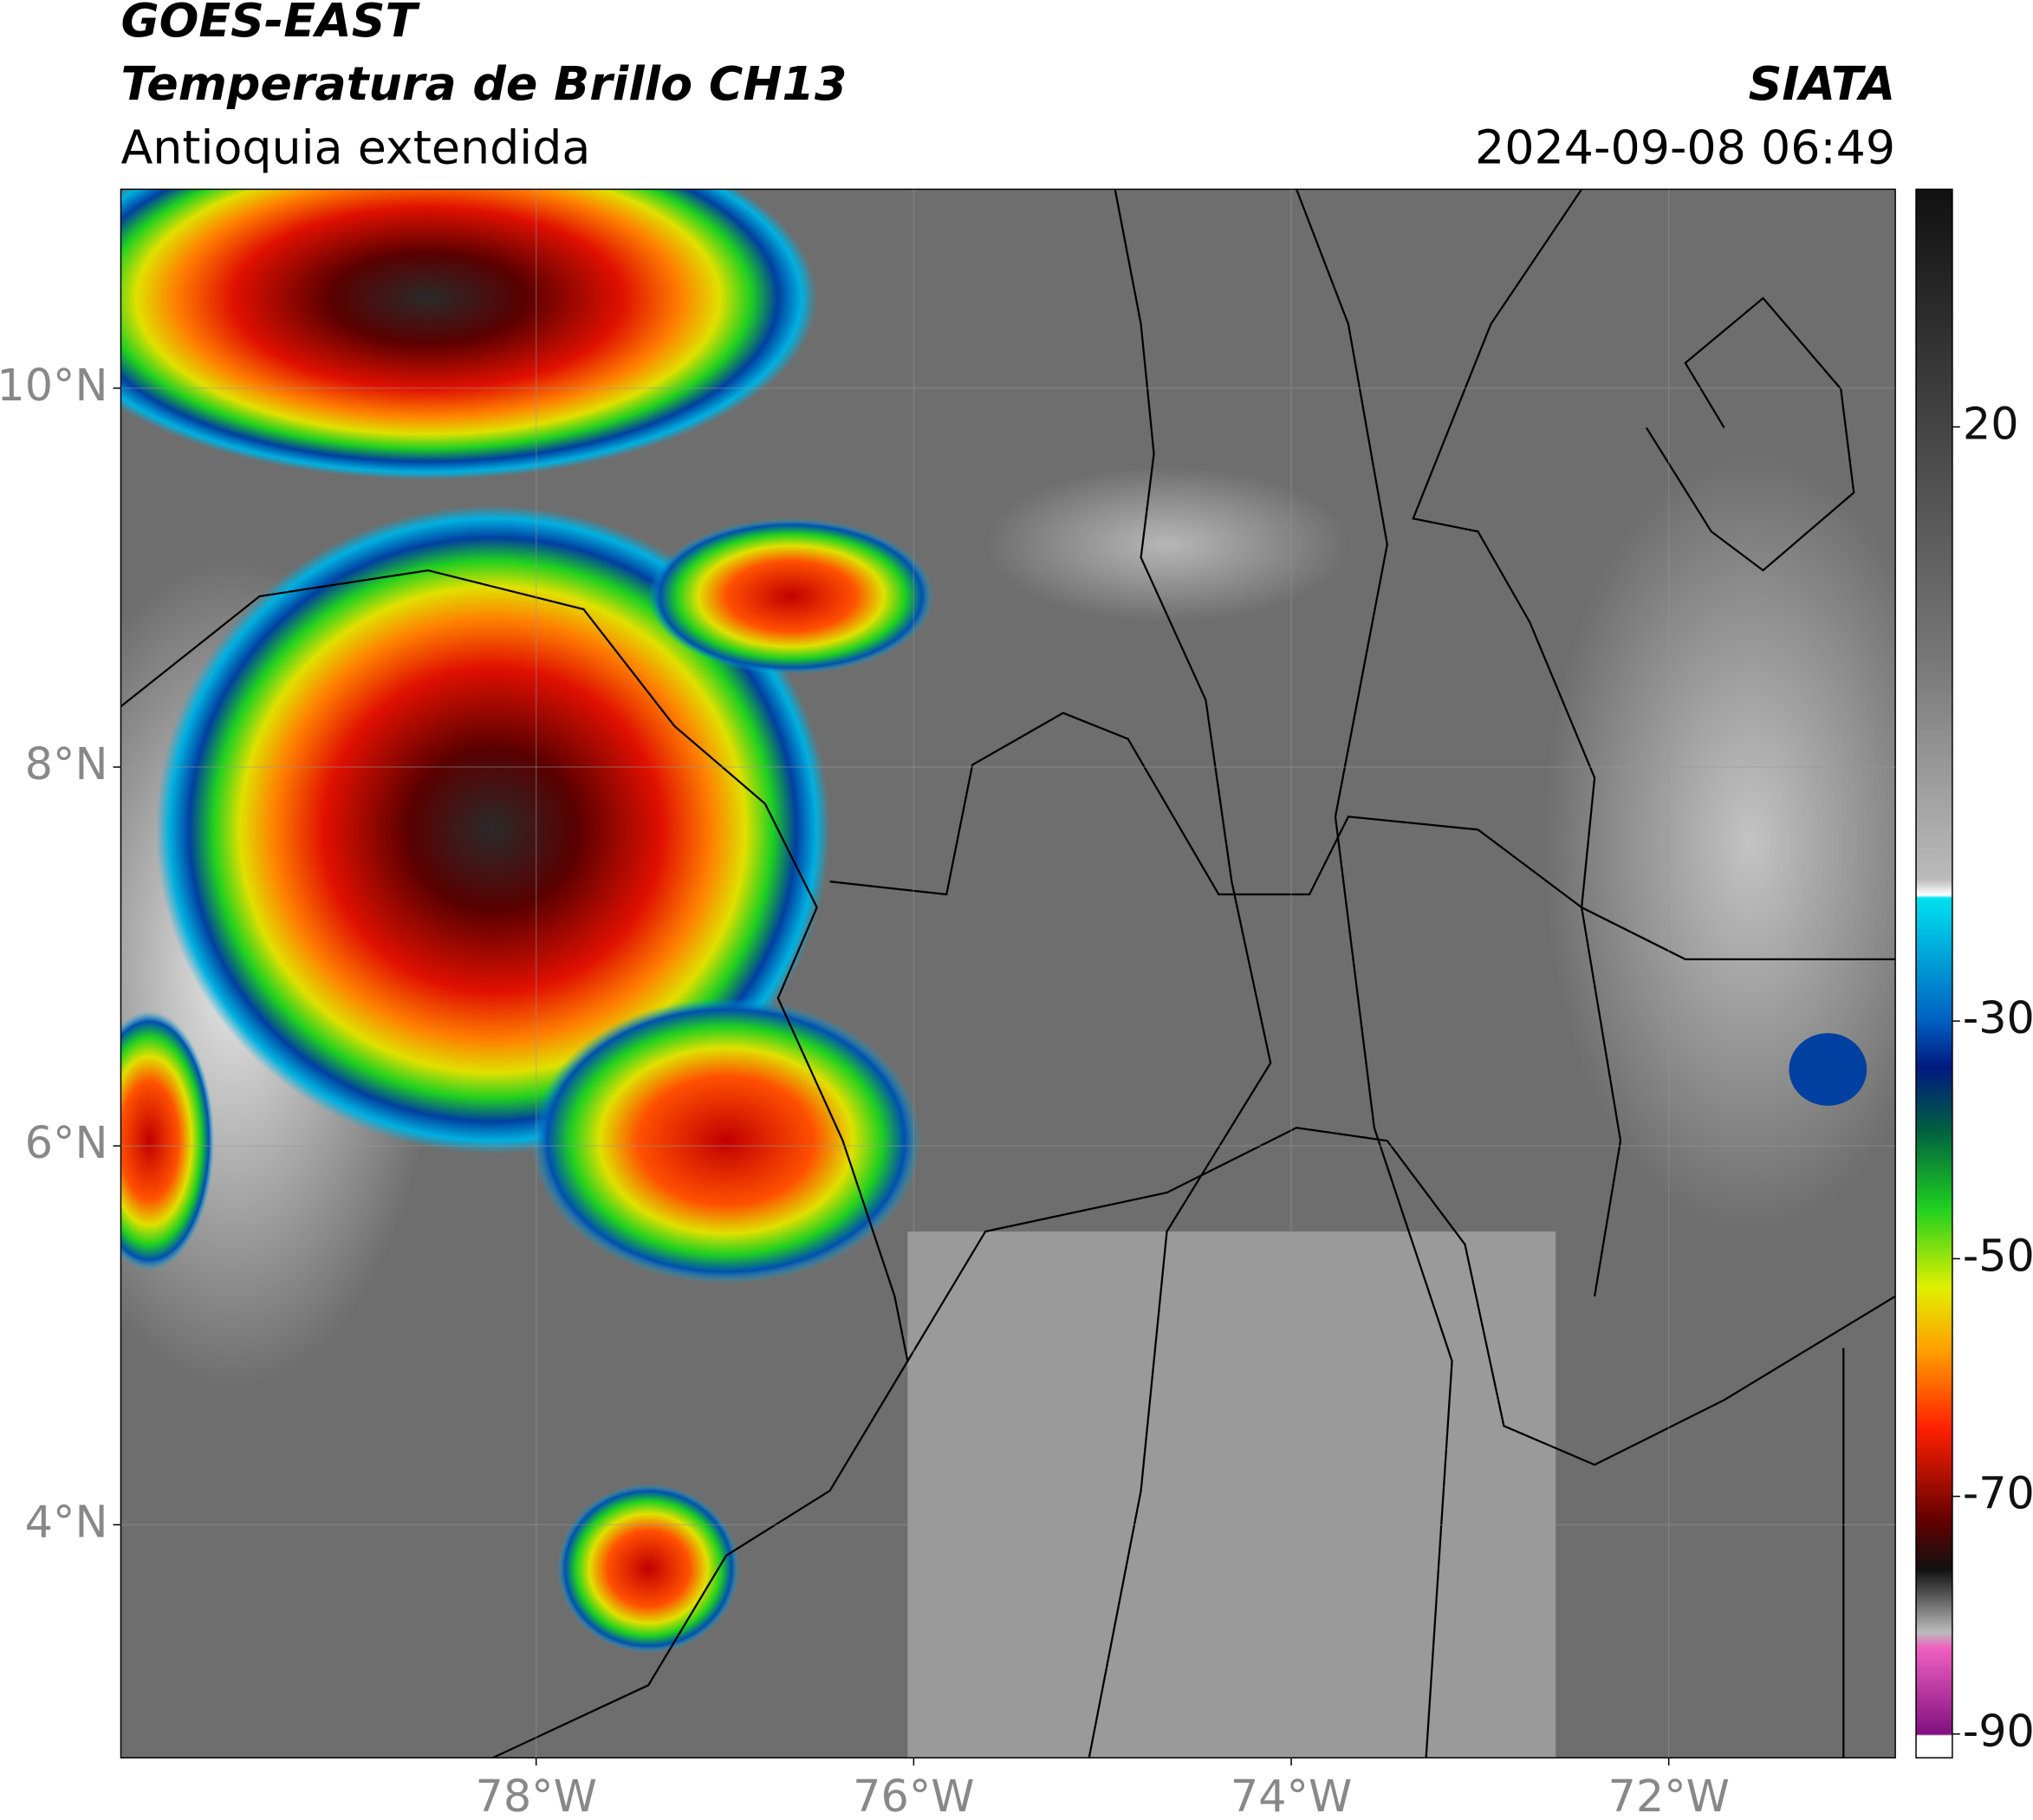  I want to click on colorbar-tick-label: -70, so click(1998, 1493).